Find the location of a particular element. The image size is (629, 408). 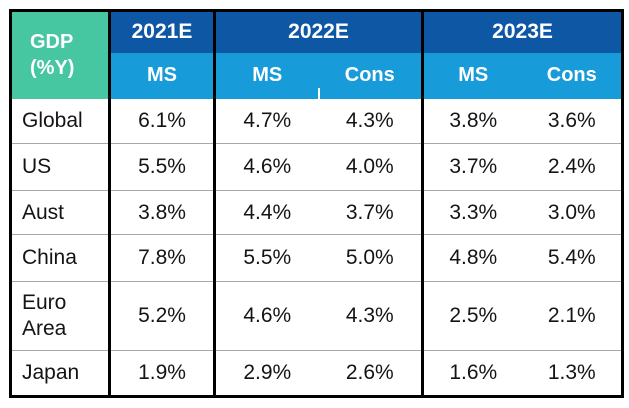

value-cell: 3.6% is located at coordinates (571, 120).